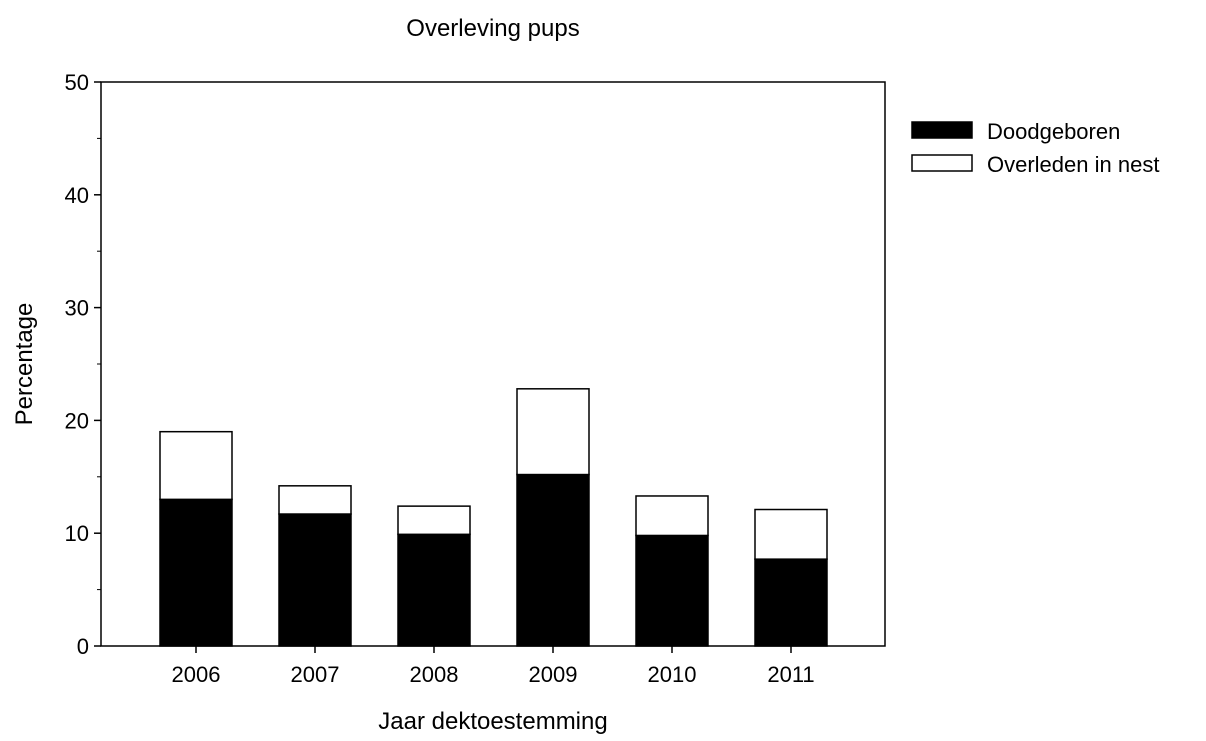 The image size is (1206, 741). What do you see at coordinates (1073, 164) in the screenshot?
I see `legend-label: Overleden in nest` at bounding box center [1073, 164].